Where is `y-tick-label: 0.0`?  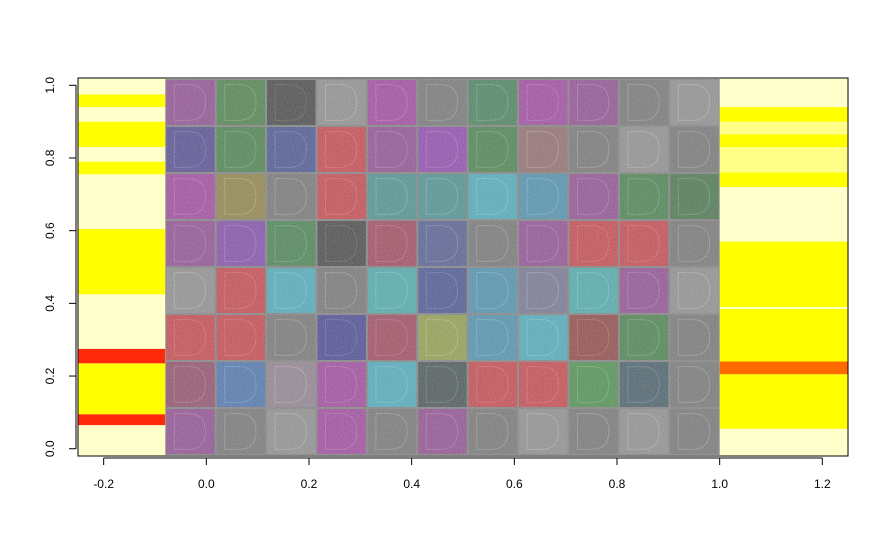 y-tick-label: 0.0 is located at coordinates (50, 448).